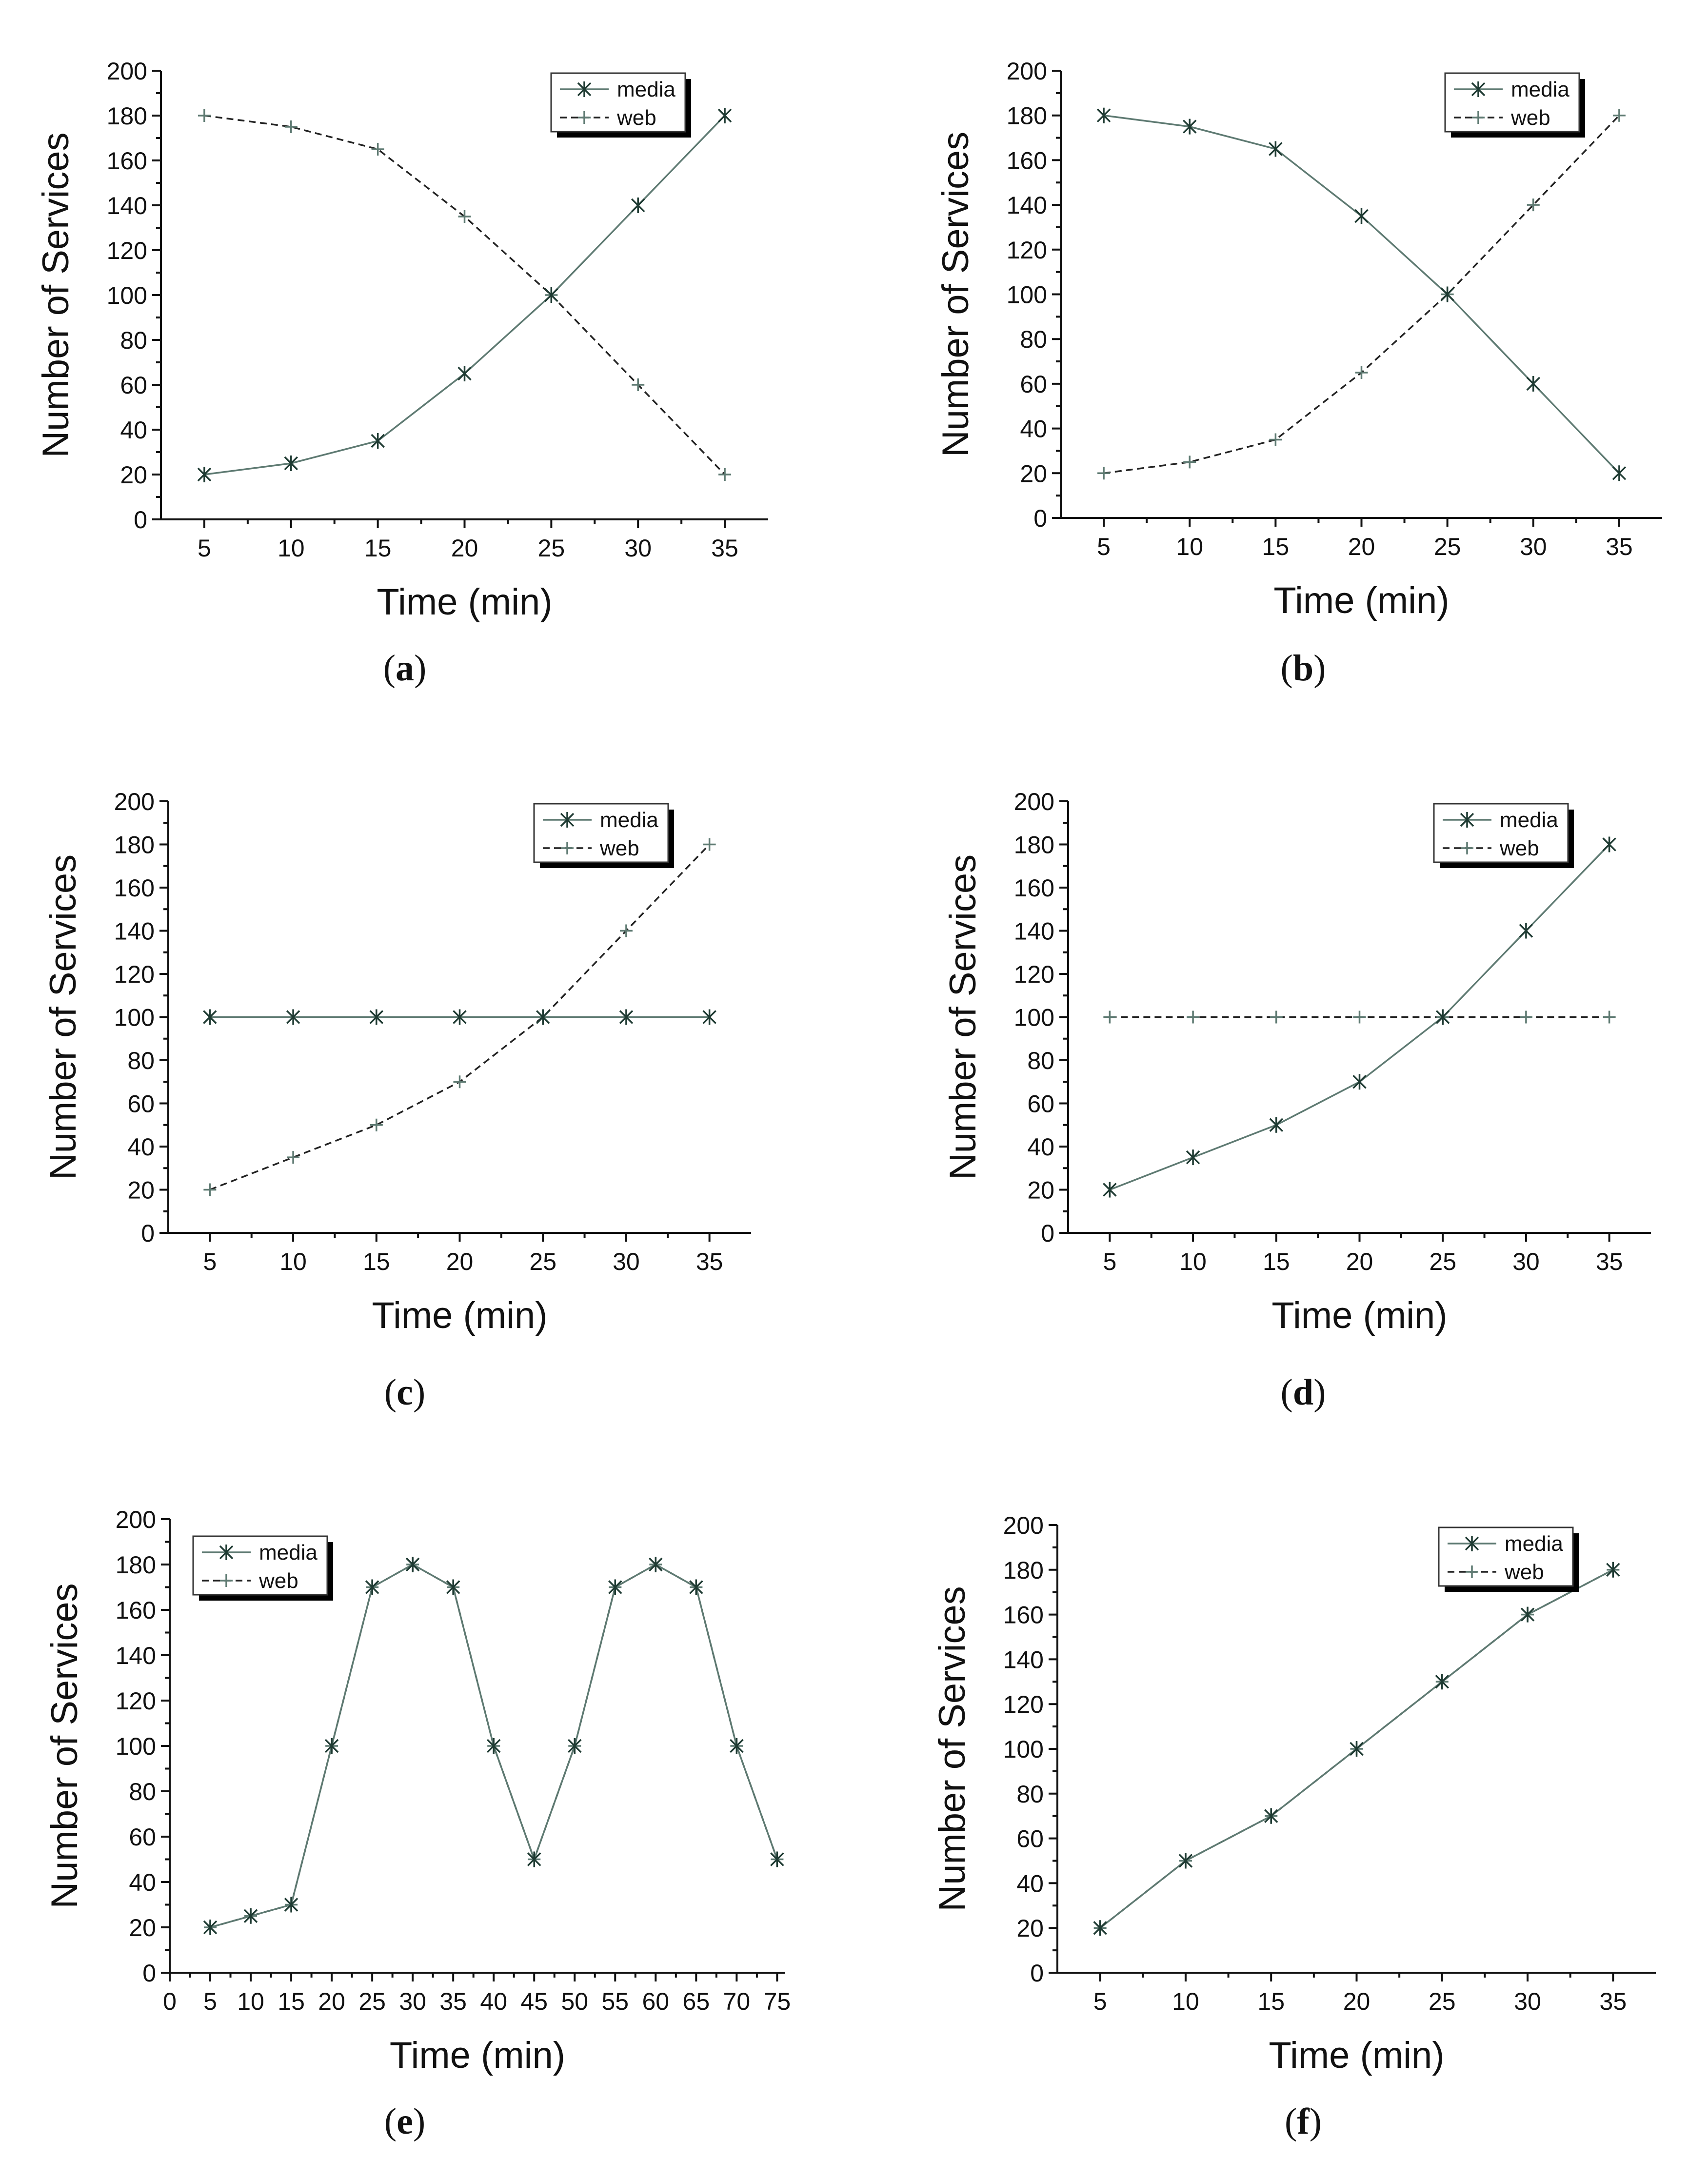 This screenshot has height=2179, width=1708. What do you see at coordinates (1442, 1261) in the screenshot?
I see `x-tick-label: 25` at bounding box center [1442, 1261].